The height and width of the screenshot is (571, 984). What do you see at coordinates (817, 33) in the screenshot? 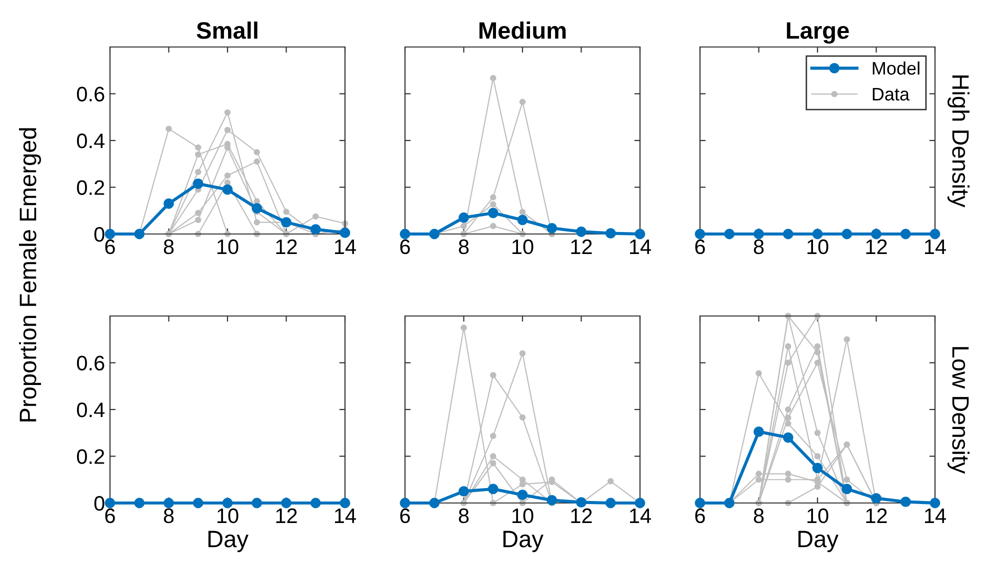
I see `chart-title: Large` at bounding box center [817, 33].